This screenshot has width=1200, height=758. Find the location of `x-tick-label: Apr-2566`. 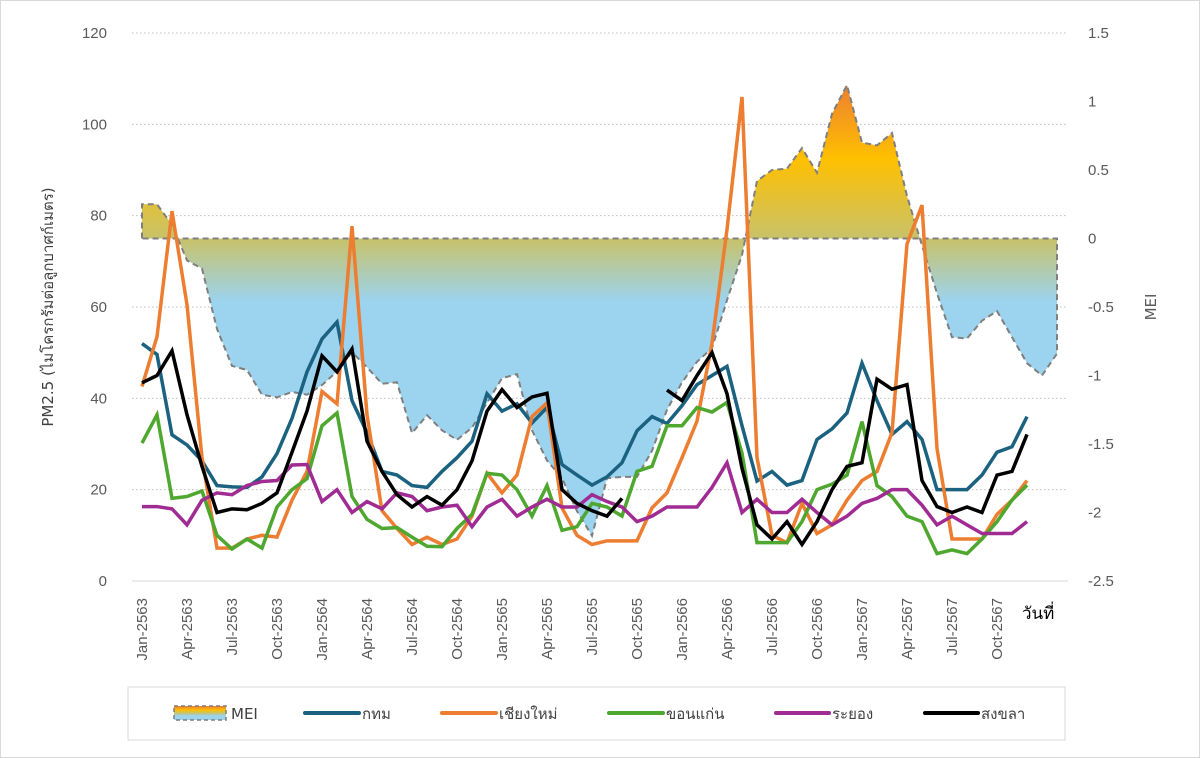

x-tick-label: Apr-2566 is located at coordinates (727, 629).